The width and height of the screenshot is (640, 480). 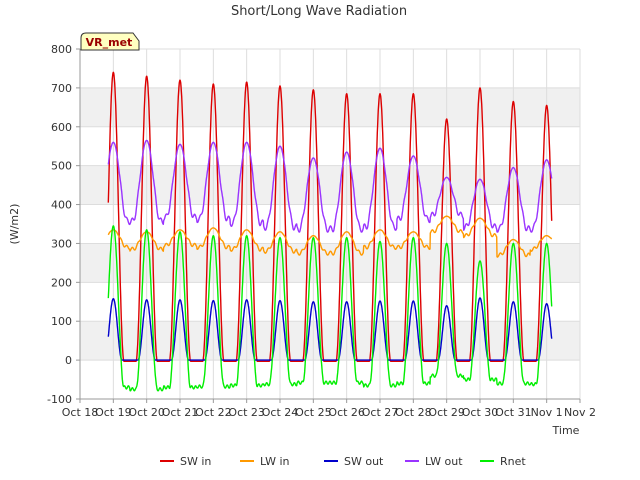 What do you see at coordinates (246, 412) in the screenshot?
I see `x-tick-label: Oct 23` at bounding box center [246, 412].